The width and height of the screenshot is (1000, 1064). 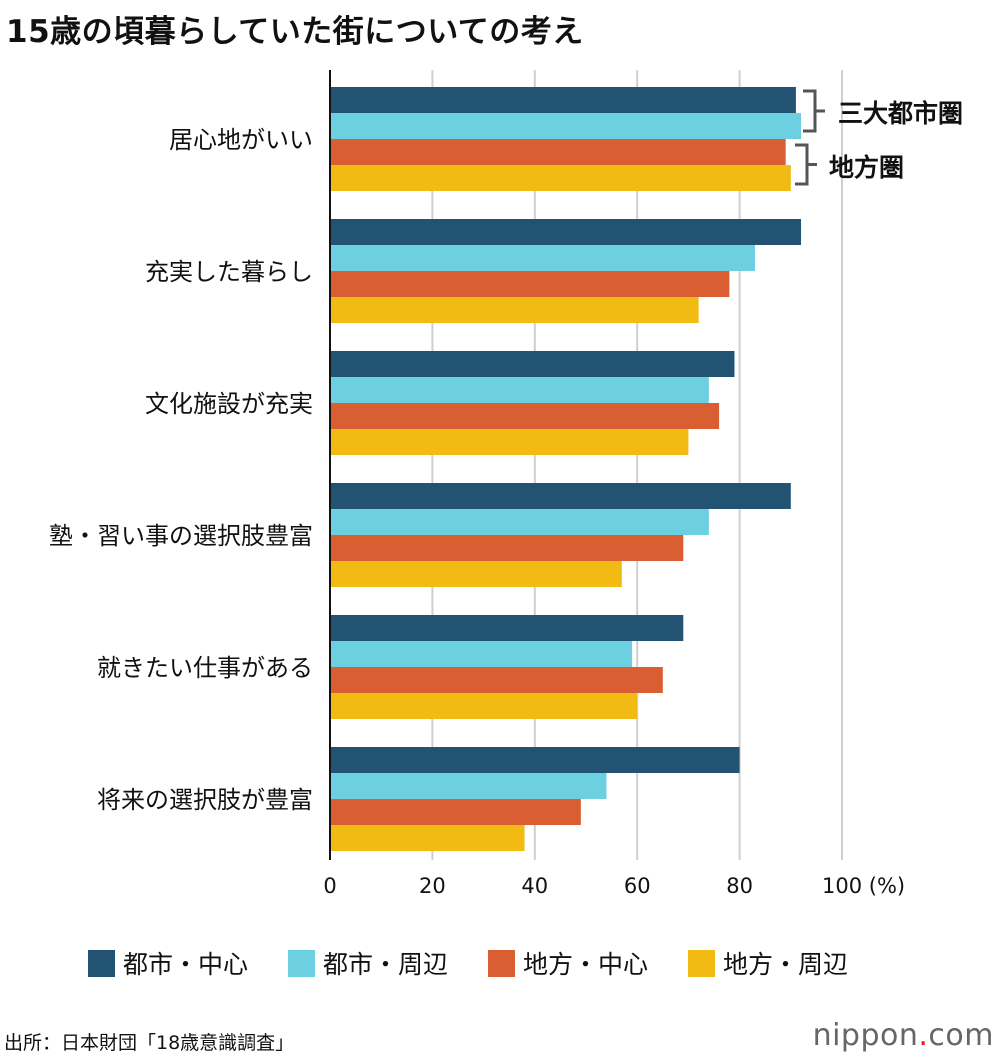 What do you see at coordinates (149, 1043) in the screenshot?
I see `source-note: 出所：日本財団「18歳意識調査」` at bounding box center [149, 1043].